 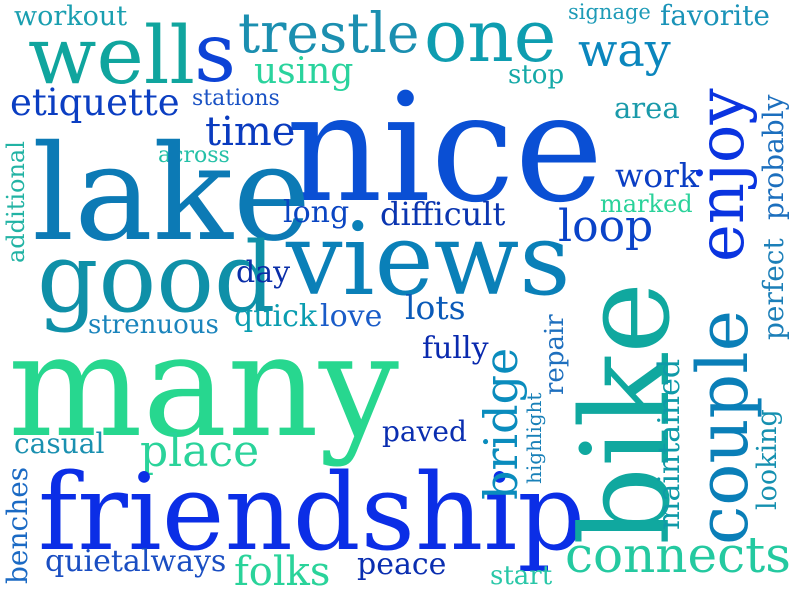 I want to click on word-good: good, so click(x=156, y=278).